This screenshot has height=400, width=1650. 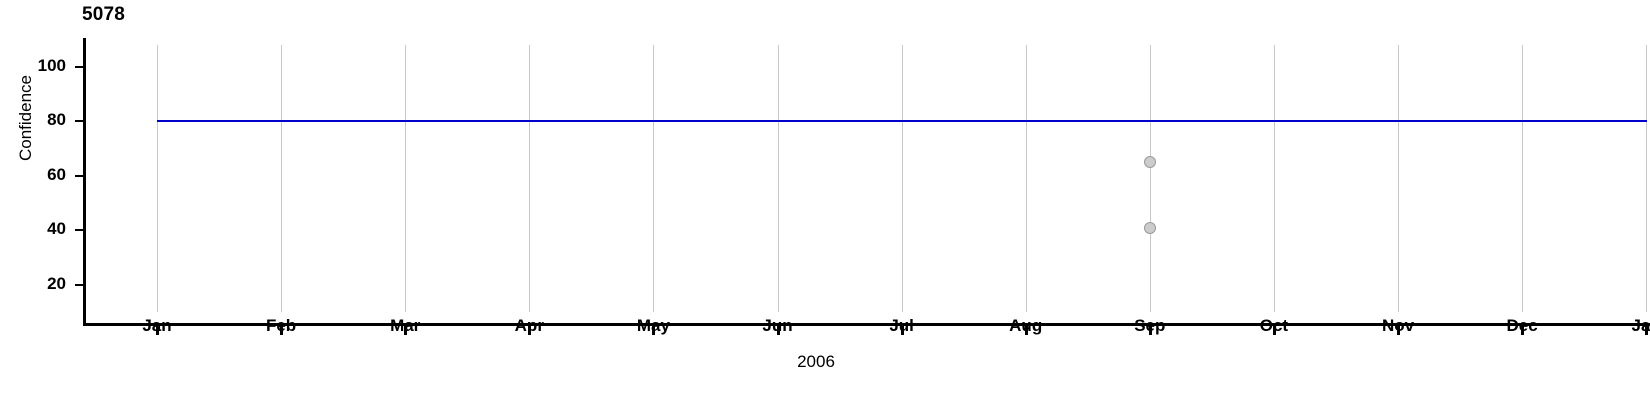 I want to click on x-tick-label-jan-12: Jan, so click(x=1640, y=325).